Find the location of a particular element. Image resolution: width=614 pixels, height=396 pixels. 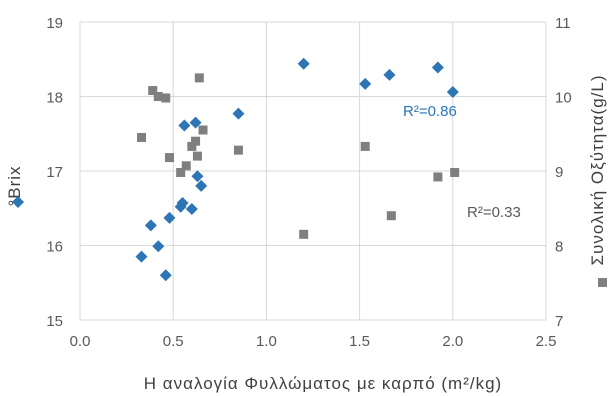

acidity-legend-square-icon is located at coordinates (602, 282).